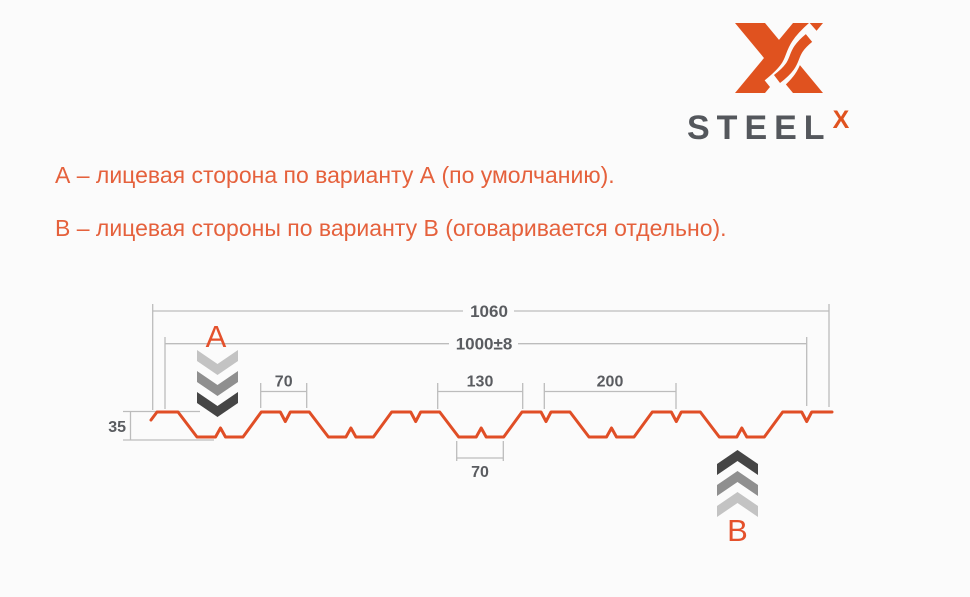 This screenshot has height=597, width=970. I want to click on dimension-rib-top-width: 70, so click(284, 391).